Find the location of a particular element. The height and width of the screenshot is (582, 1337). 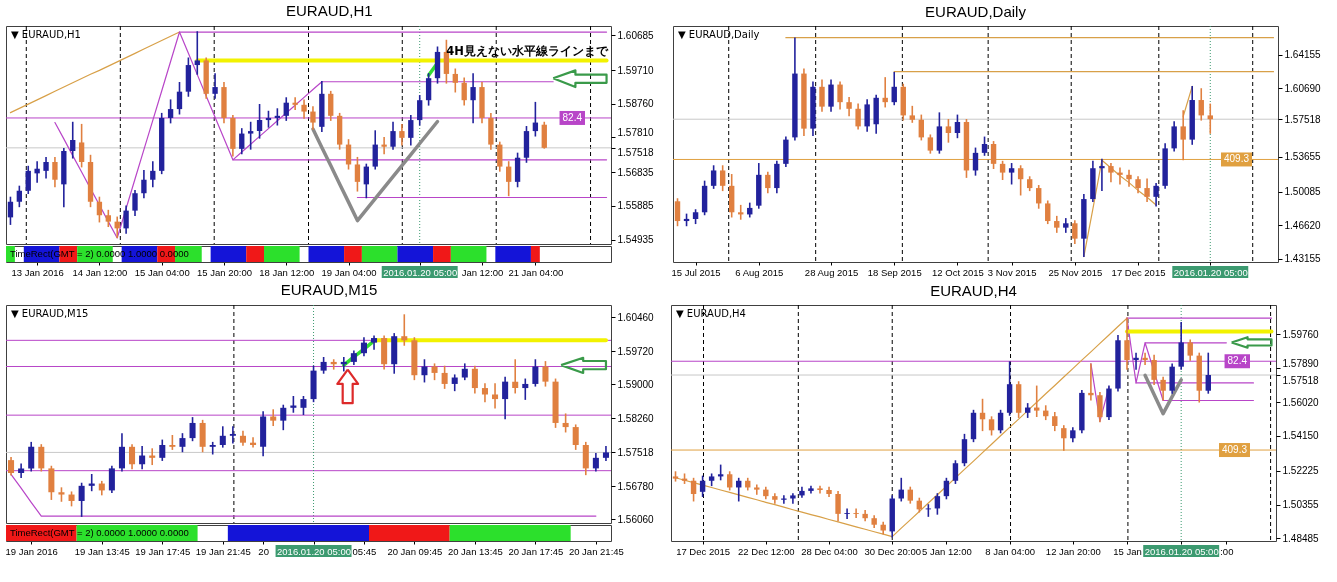

x-tick-label: 19 Jan 13:45 is located at coordinates (102, 551).